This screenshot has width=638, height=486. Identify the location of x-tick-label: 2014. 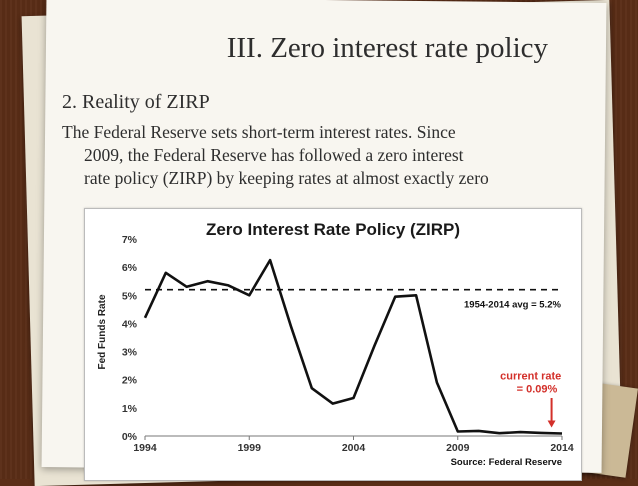
(562, 448).